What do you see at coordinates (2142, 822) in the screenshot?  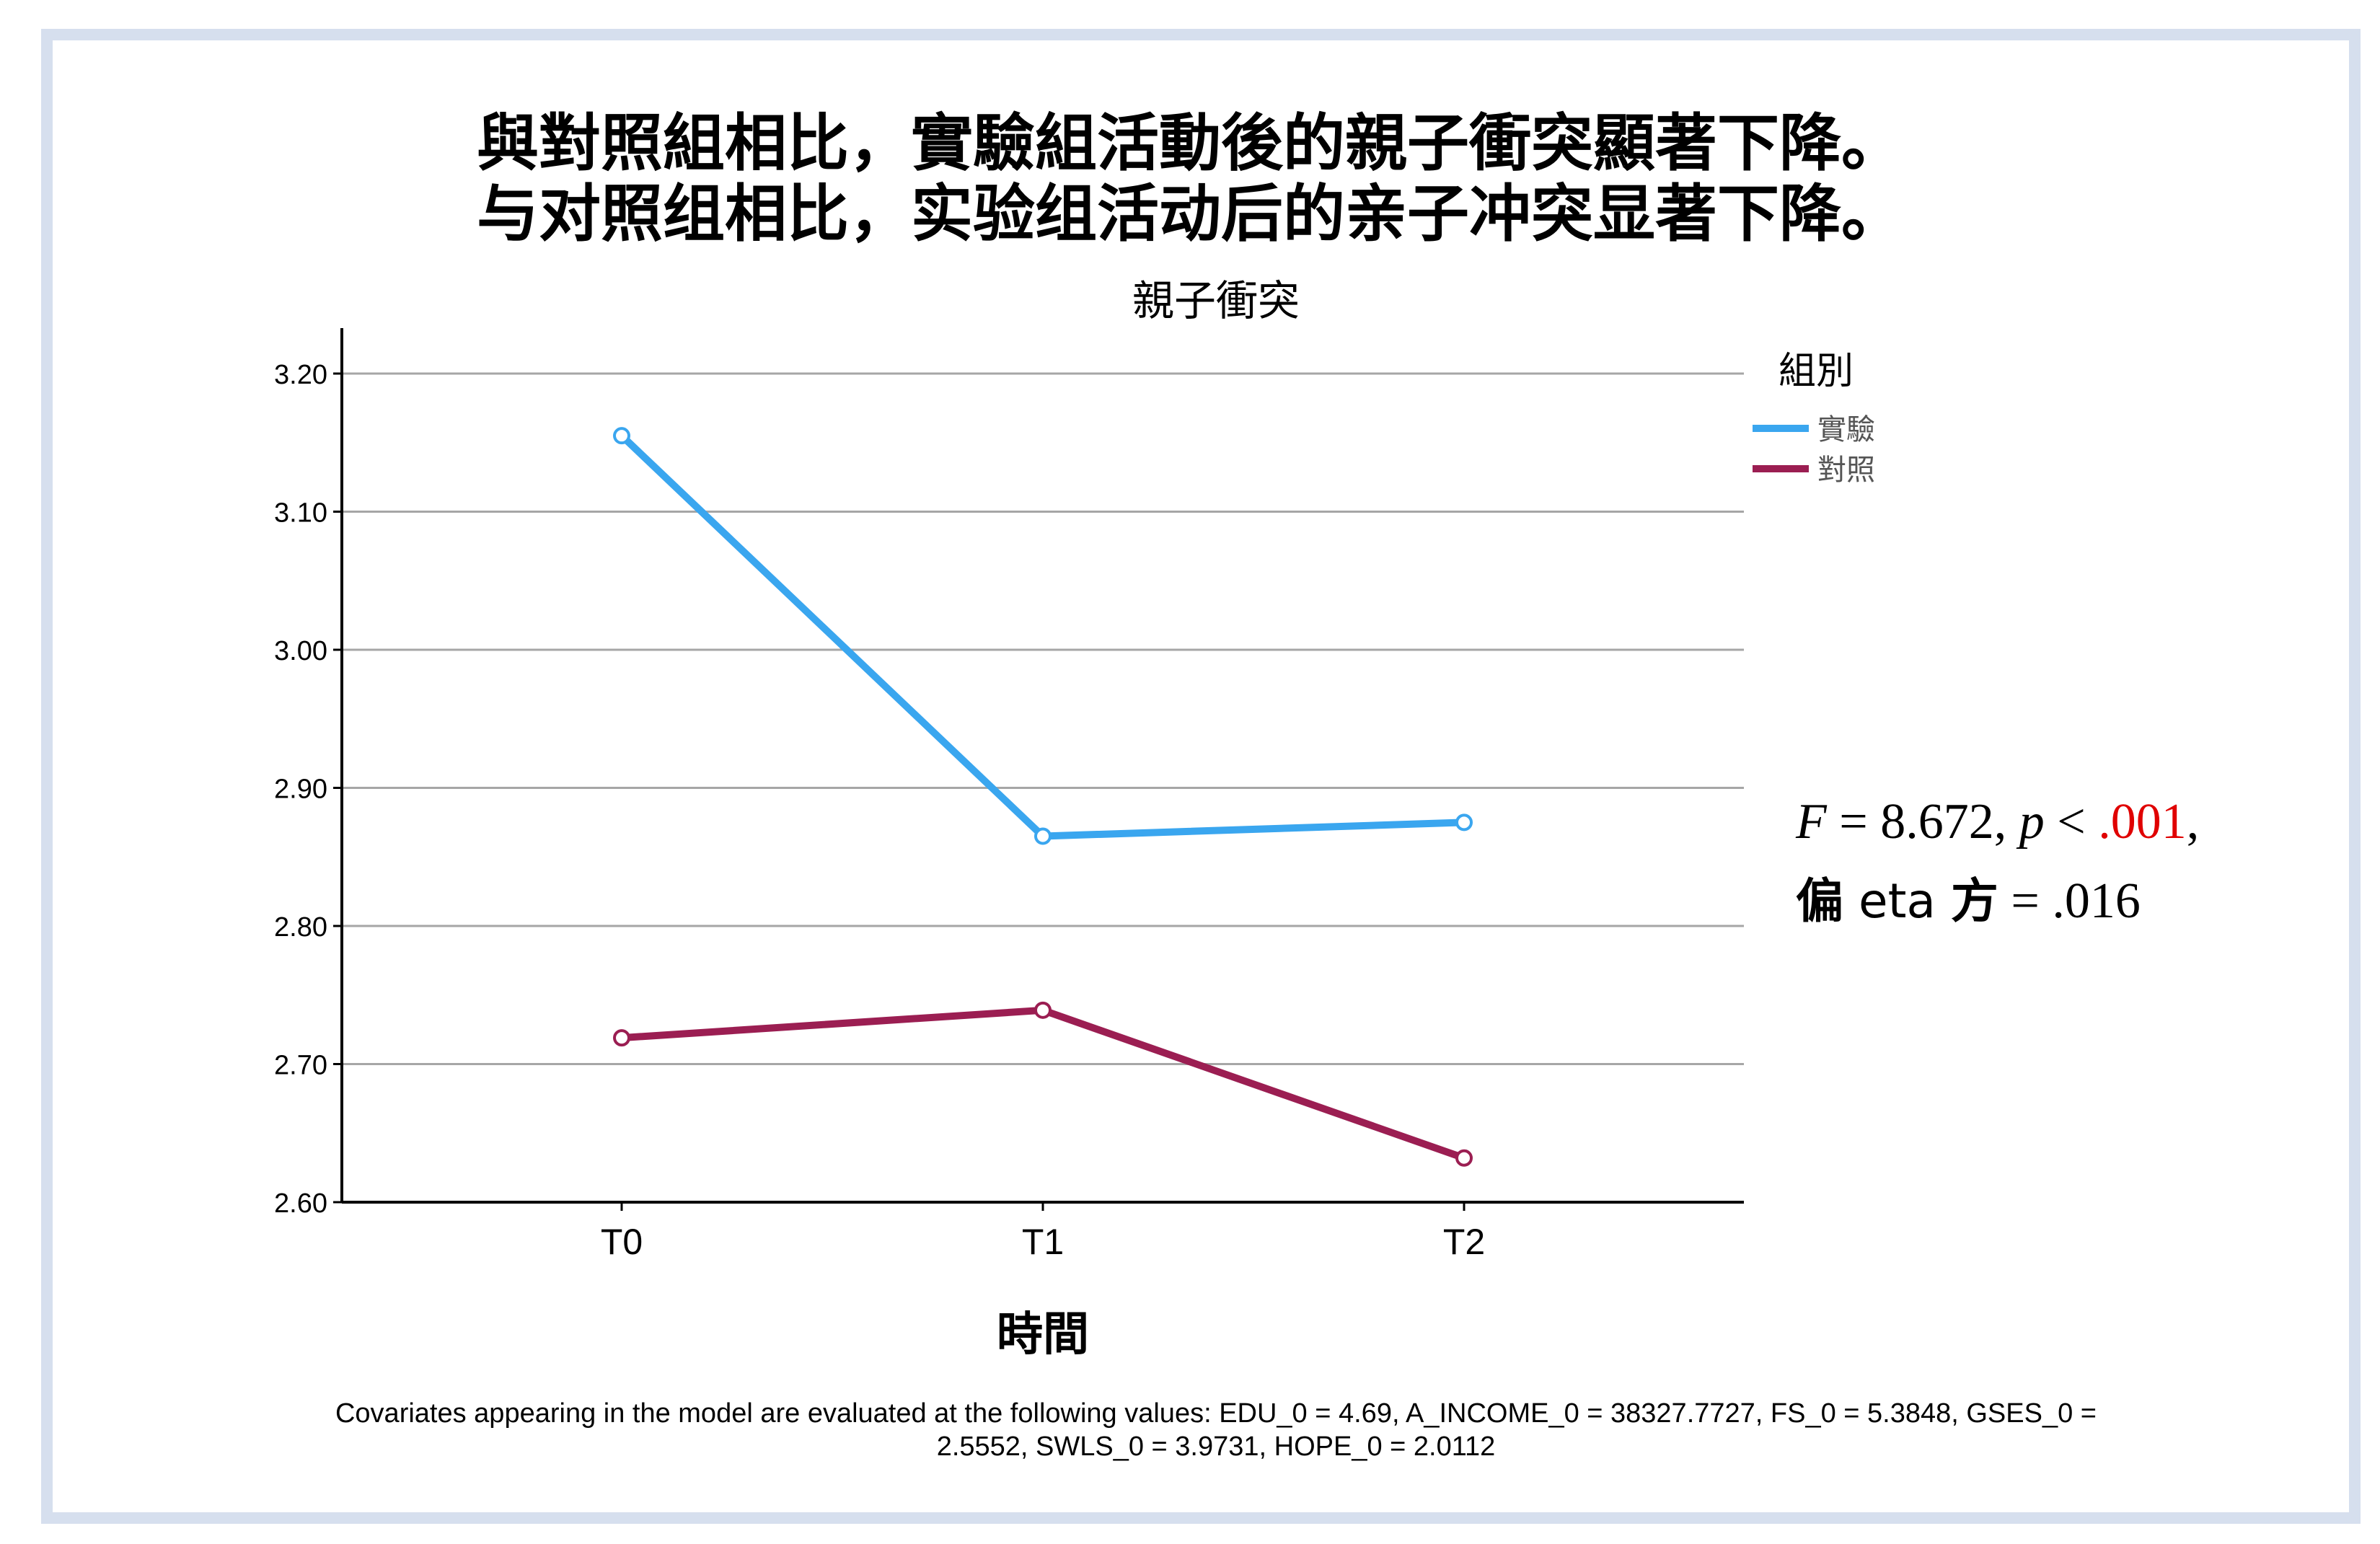 I see `p-value: .001` at bounding box center [2142, 822].